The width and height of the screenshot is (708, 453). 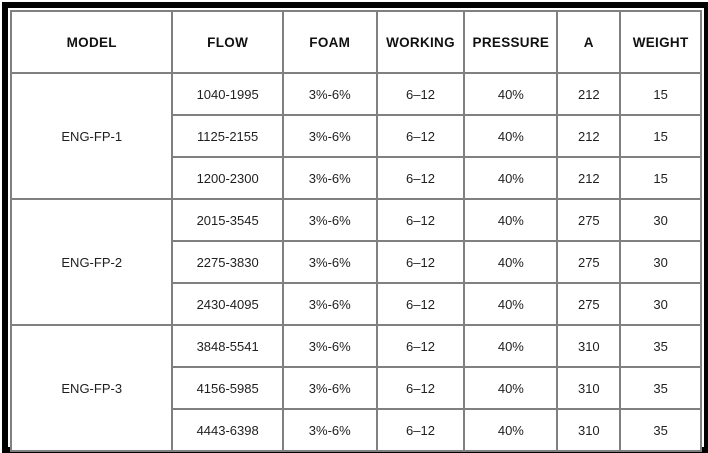 I want to click on cell-flow: 4156-5985, so click(x=227, y=388).